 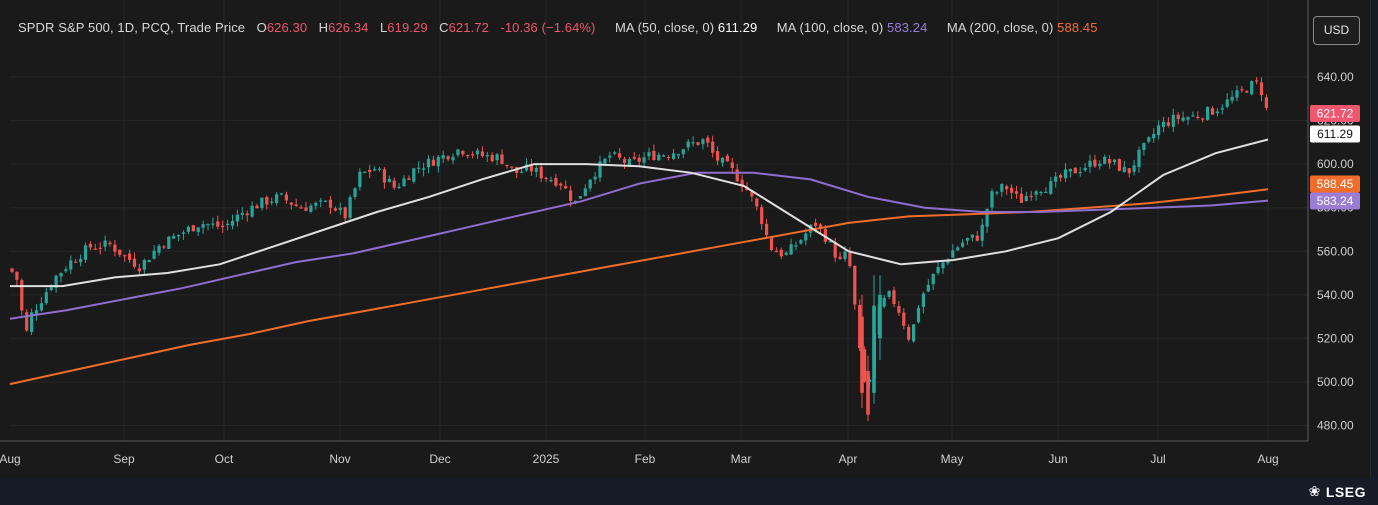 What do you see at coordinates (439, 459) in the screenshot?
I see `x-tick-label: Dec` at bounding box center [439, 459].